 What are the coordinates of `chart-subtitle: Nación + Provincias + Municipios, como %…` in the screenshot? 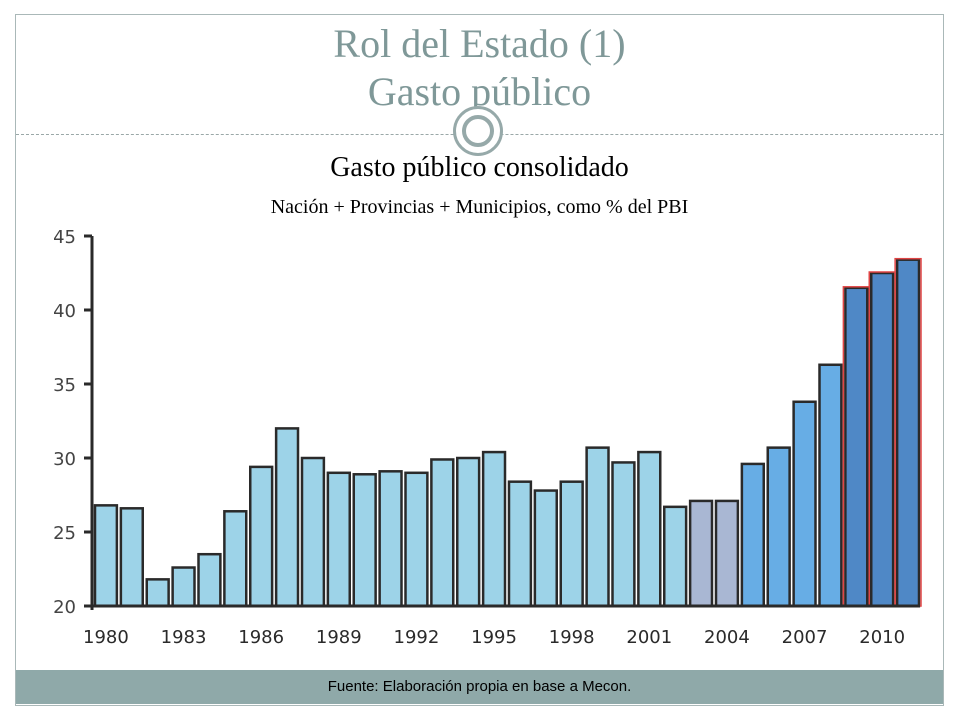 It's located at (479, 207).